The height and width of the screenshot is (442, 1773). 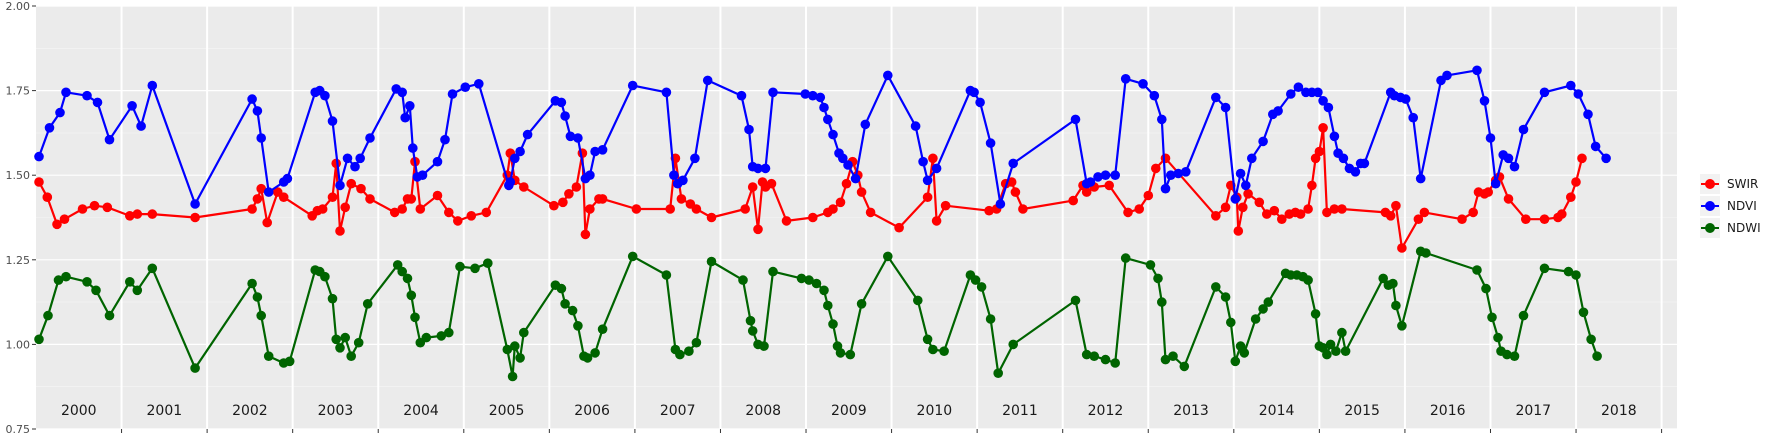 What do you see at coordinates (21, 218) in the screenshot?
I see `y-axis: 0.75 1.00 1.25 1.50 1.75 2.00` at bounding box center [21, 218].